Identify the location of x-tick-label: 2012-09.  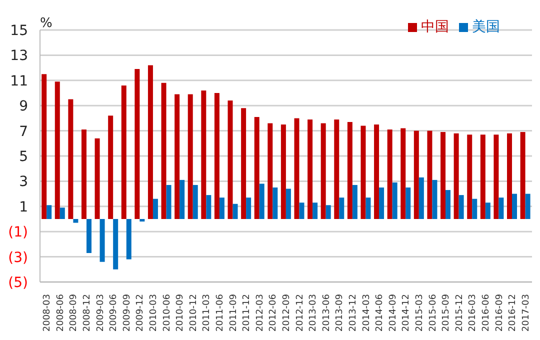
(287, 313).